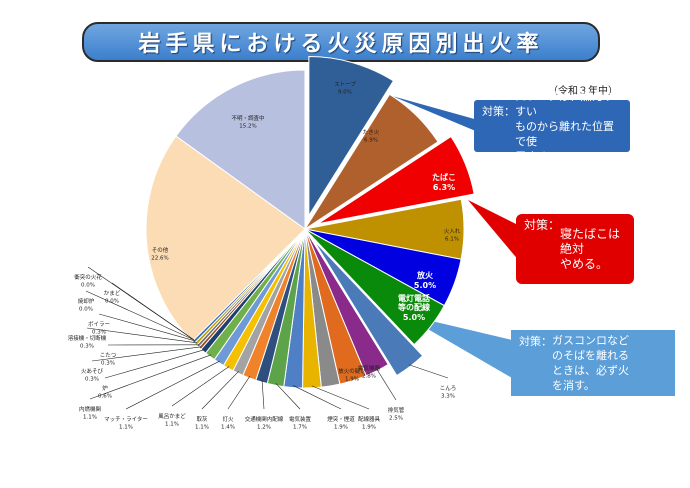 This screenshot has width=690, height=488. I want to click on label-name-3: 火入れ, so click(452, 231).